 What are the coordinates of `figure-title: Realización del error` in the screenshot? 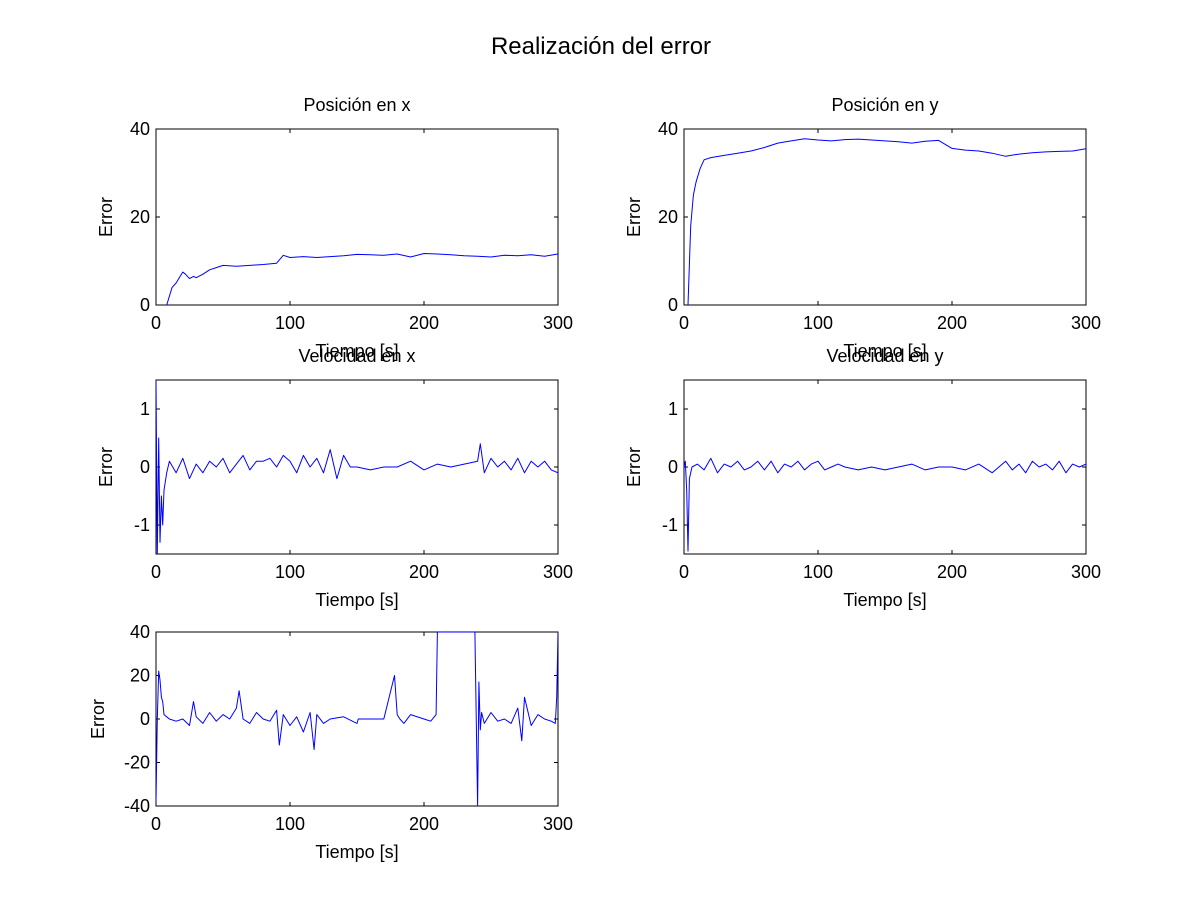 It's located at (601, 46).